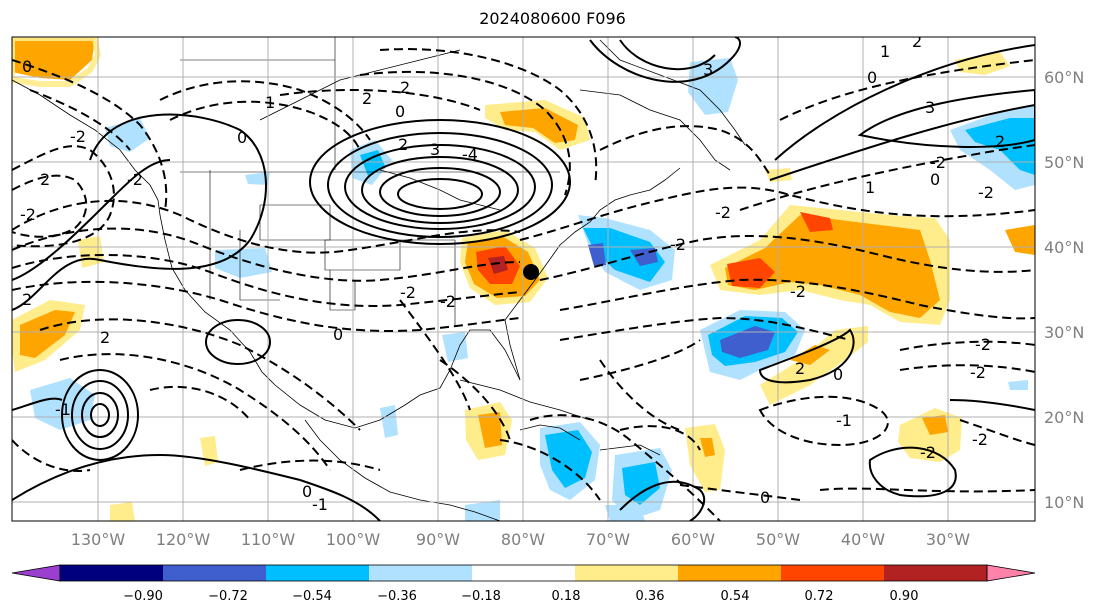  Describe the element at coordinates (1064, 162) in the screenshot. I see `lat-label: 50°N` at that location.